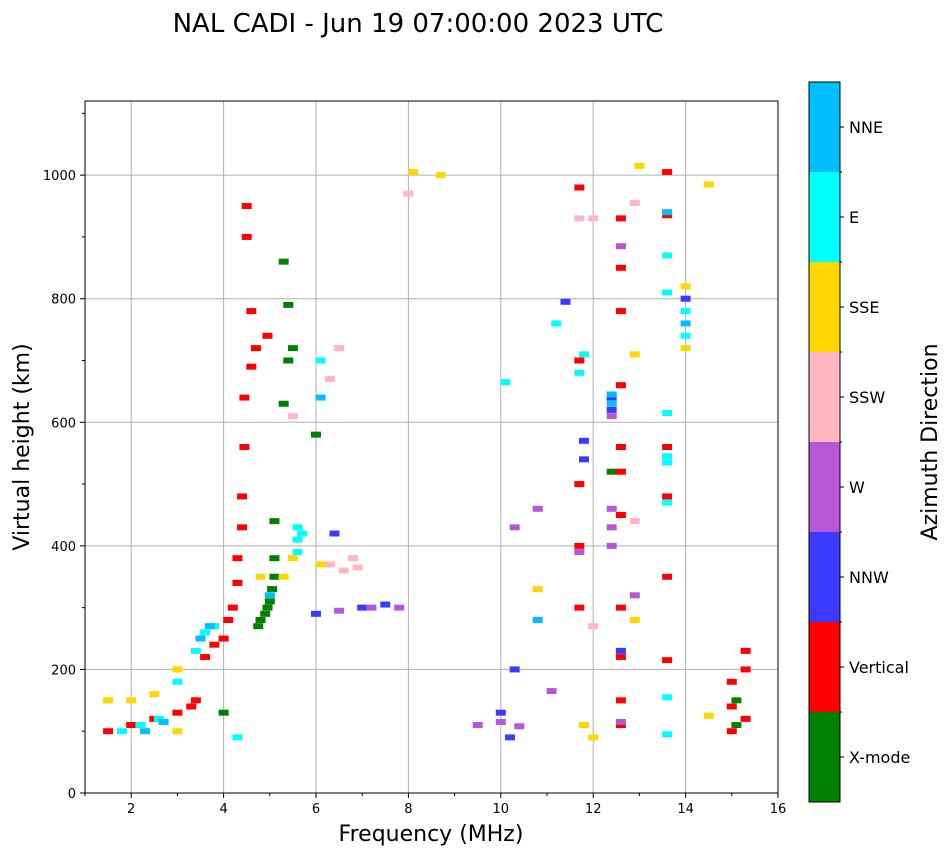  I want to click on colorbar-label: Azimuth Direction, so click(930, 441).